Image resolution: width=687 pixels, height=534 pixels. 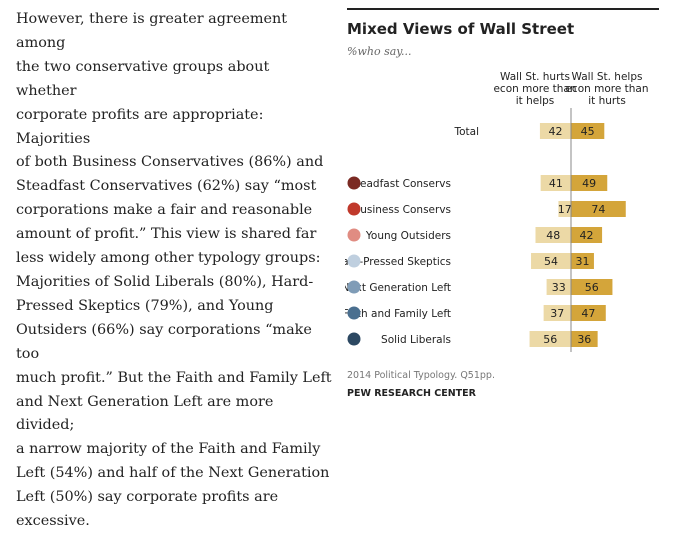 What do you see at coordinates (400, 184) in the screenshot?
I see `category-label: Steadfast Conservs` at bounding box center [400, 184].